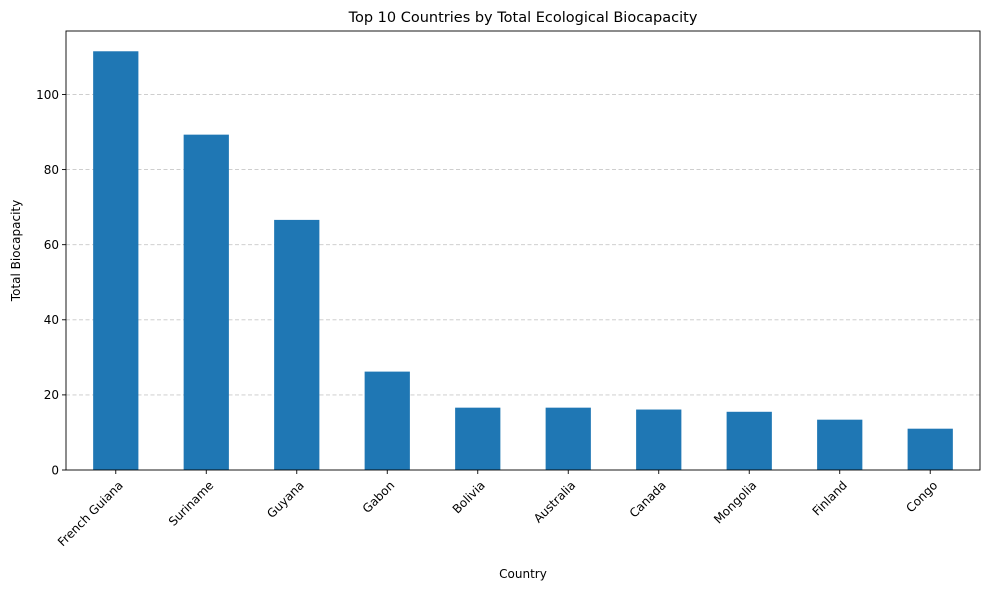 The image size is (989, 590). What do you see at coordinates (51, 282) in the screenshot?
I see `y-axis-ticks: 0 20 40 60 80 100` at bounding box center [51, 282].